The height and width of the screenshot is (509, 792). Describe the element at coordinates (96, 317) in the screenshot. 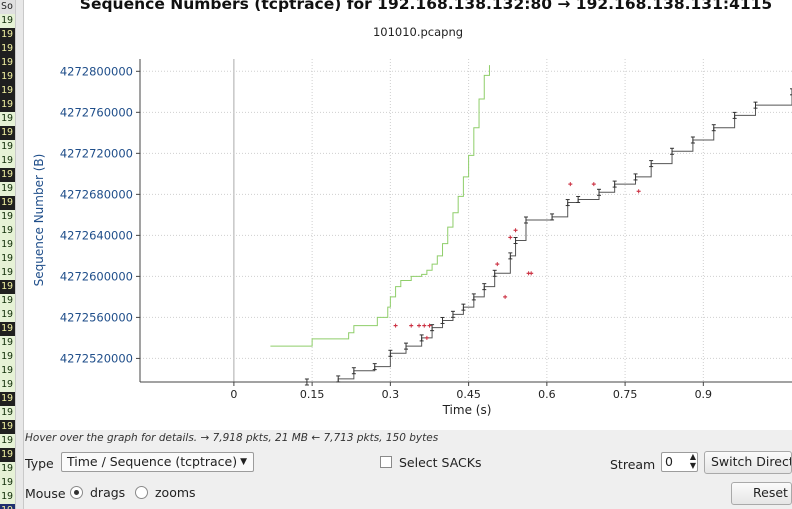

I see `y-tick-label: 4272560000` at that location.